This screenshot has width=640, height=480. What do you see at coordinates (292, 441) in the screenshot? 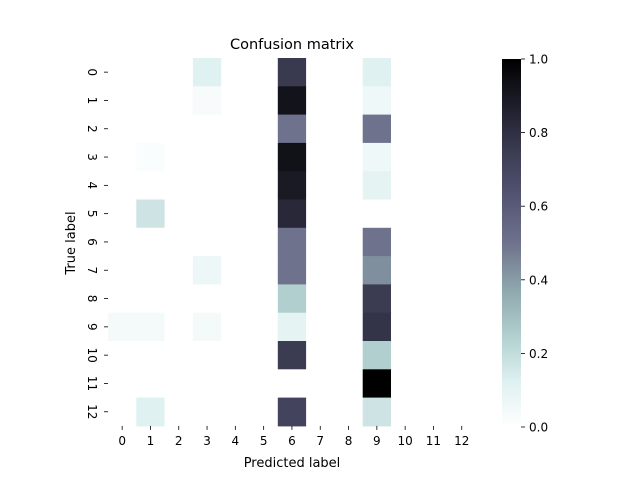
I see `x-tick-label: 6` at bounding box center [292, 441].